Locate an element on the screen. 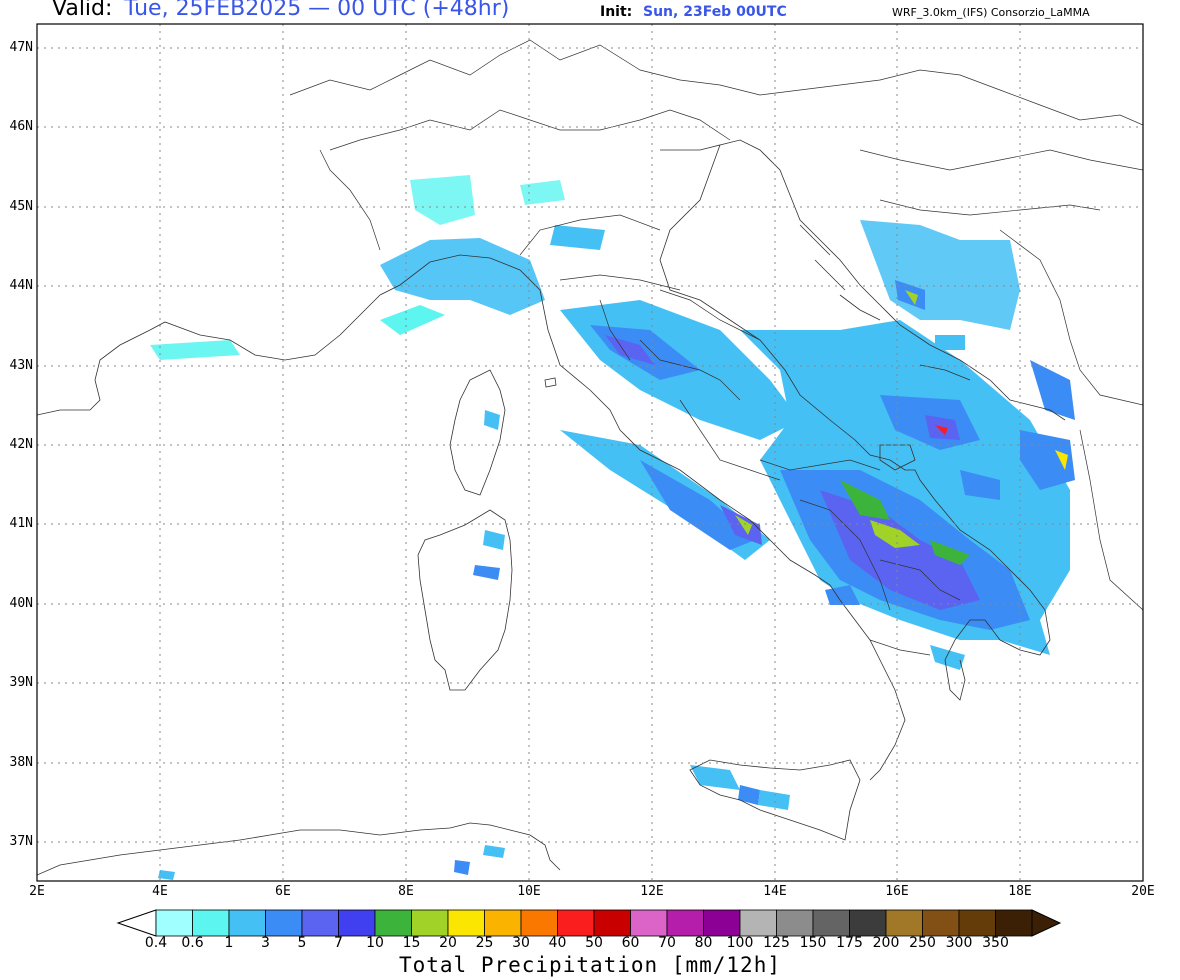  legend-value: 15 is located at coordinates (411, 943).